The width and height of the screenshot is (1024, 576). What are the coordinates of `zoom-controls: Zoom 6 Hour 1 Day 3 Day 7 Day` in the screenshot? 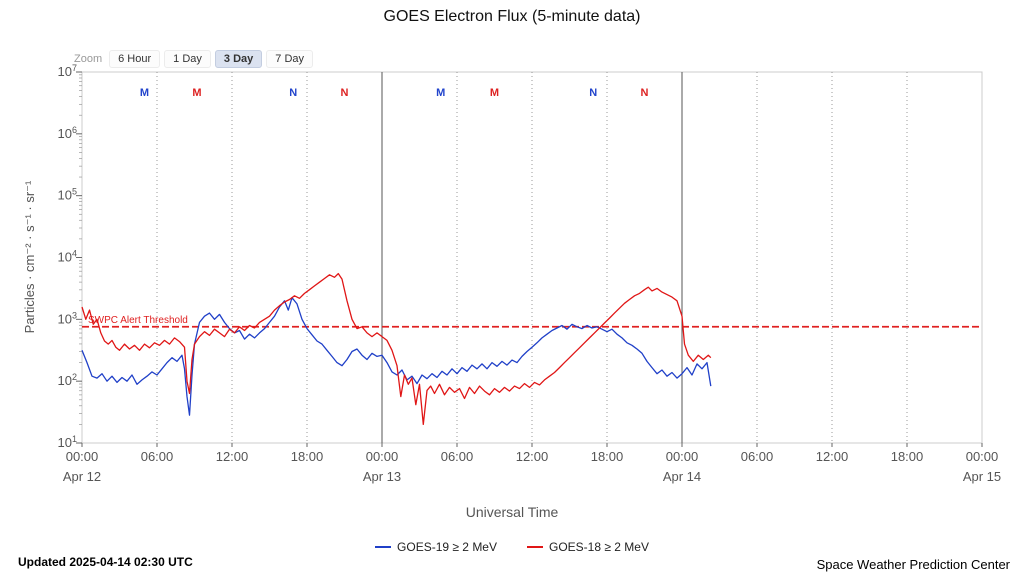 It's located at (194, 59).